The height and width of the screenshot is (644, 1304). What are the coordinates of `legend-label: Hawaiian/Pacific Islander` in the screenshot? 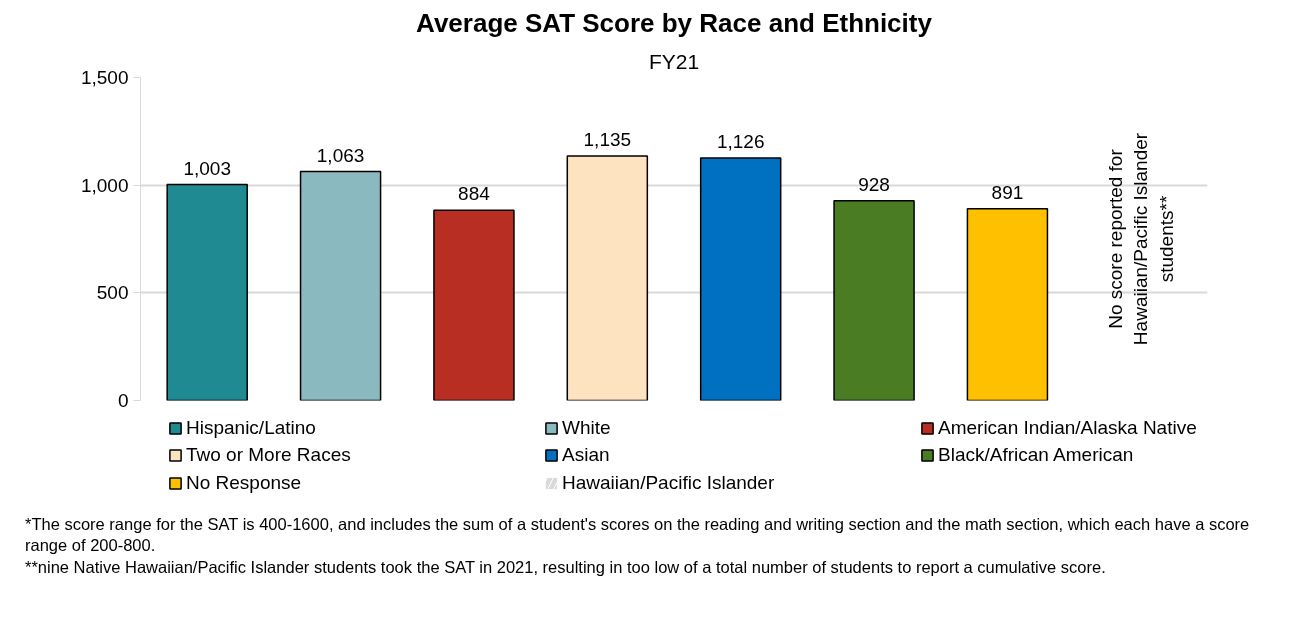 It's located at (669, 482).